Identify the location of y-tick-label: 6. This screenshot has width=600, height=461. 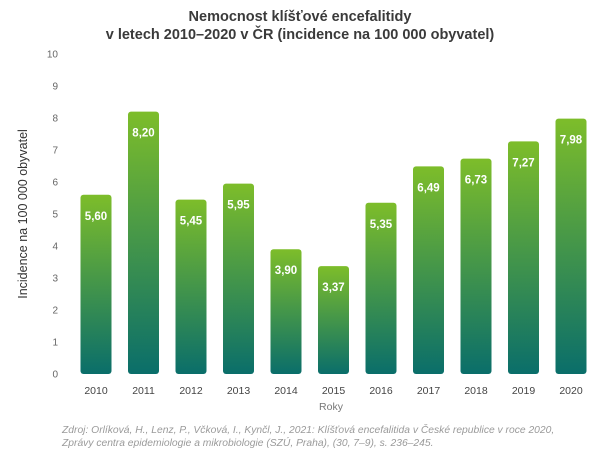
(55, 183).